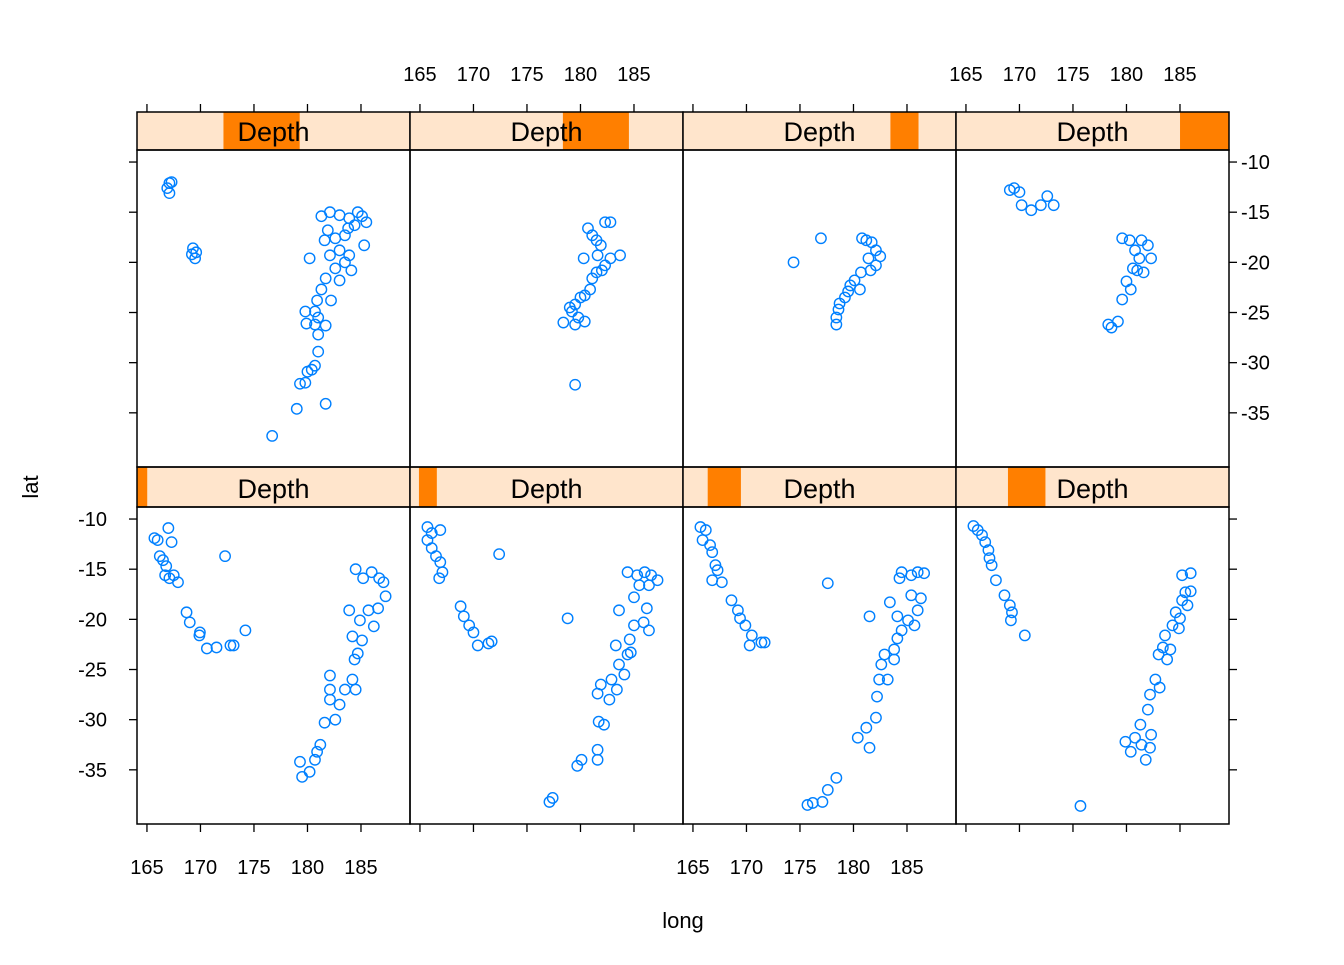 The height and width of the screenshot is (965, 1344). Describe the element at coordinates (30, 486) in the screenshot. I see `y-axis-label: lat` at that location.